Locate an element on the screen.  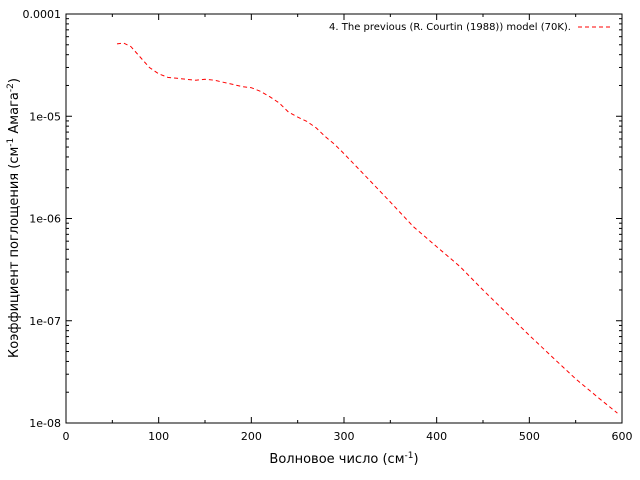
y-axis-title-sup1: -1 is located at coordinates (11, 142).